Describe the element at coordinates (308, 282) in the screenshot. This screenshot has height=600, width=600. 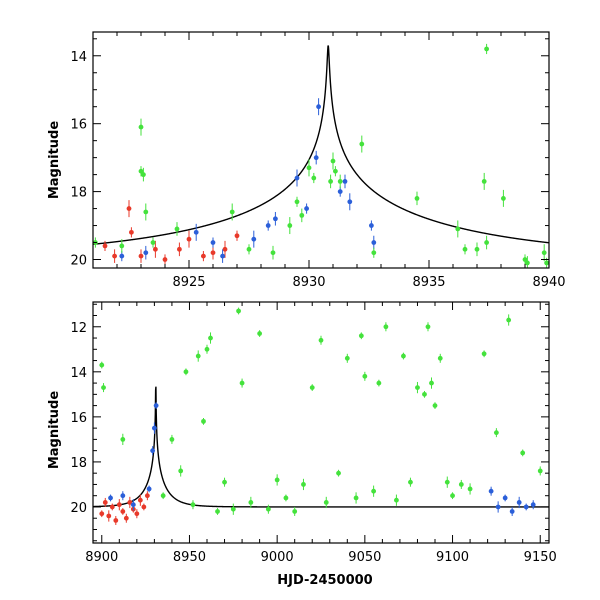
I see `top-x-tick-label: 8930` at that location.